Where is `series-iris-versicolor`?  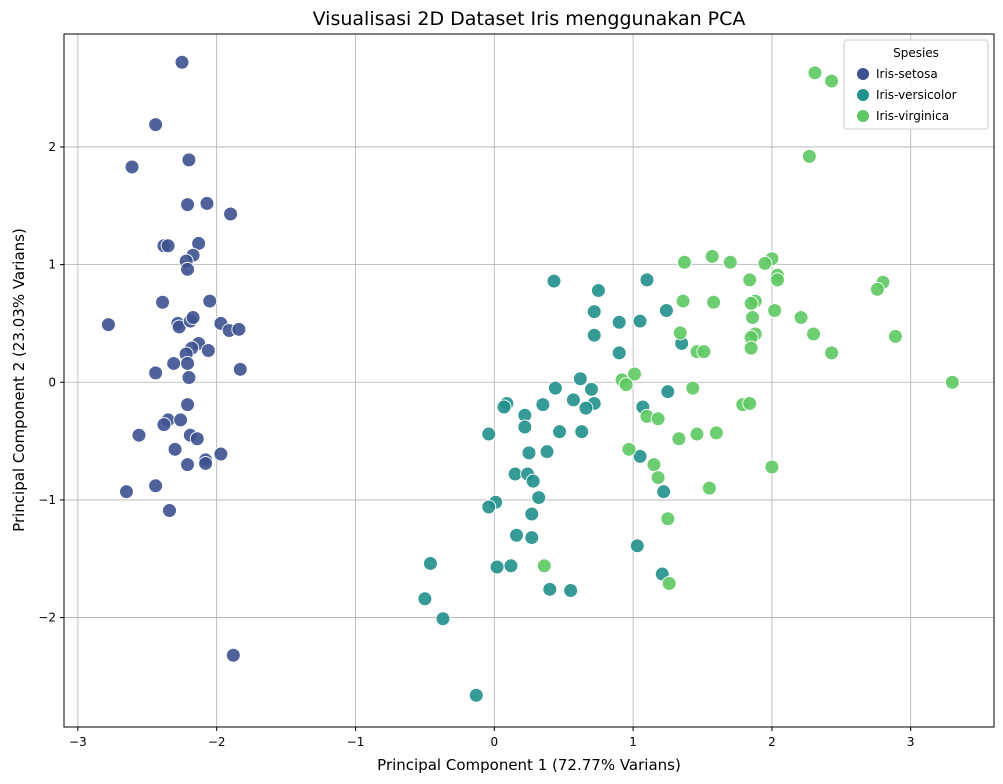
series-iris-versicolor is located at coordinates (553, 487).